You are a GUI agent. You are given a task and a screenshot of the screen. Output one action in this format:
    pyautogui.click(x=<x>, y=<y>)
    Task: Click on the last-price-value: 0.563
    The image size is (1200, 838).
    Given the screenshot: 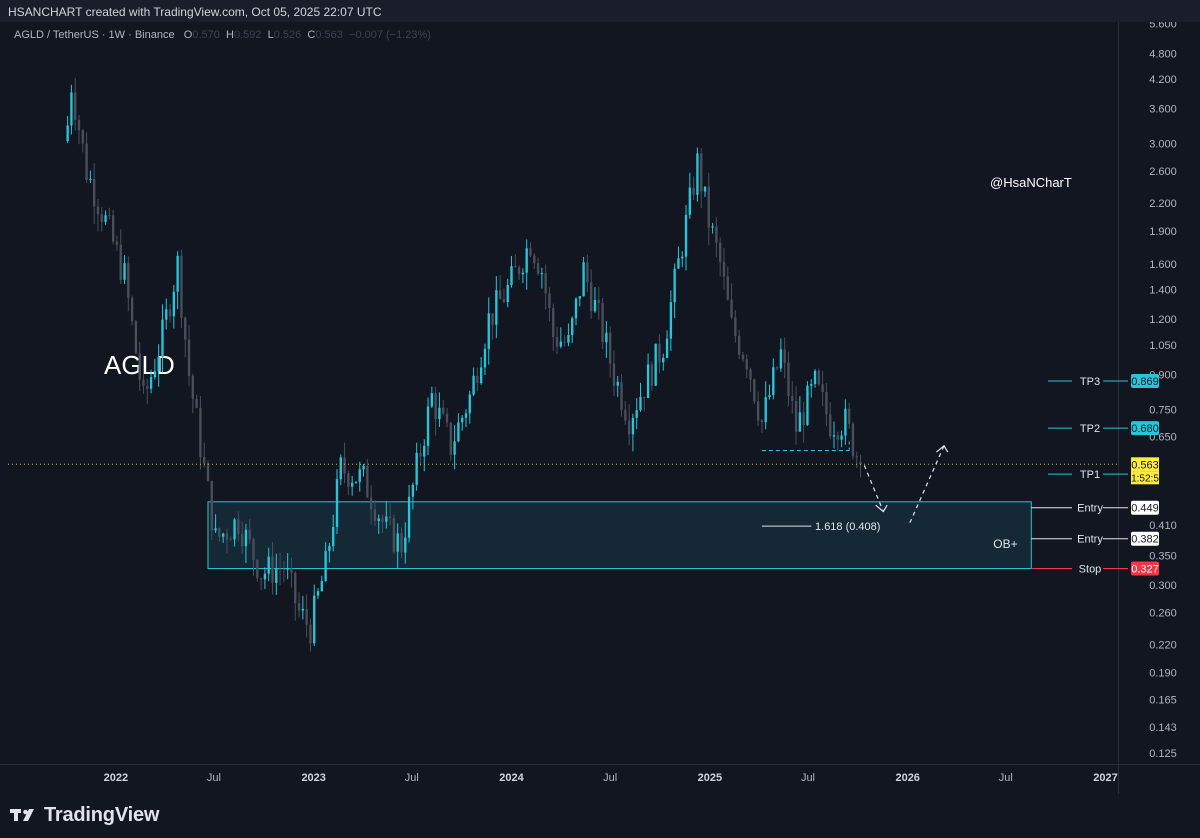 What is the action you would take?
    pyautogui.click(x=1145, y=465)
    